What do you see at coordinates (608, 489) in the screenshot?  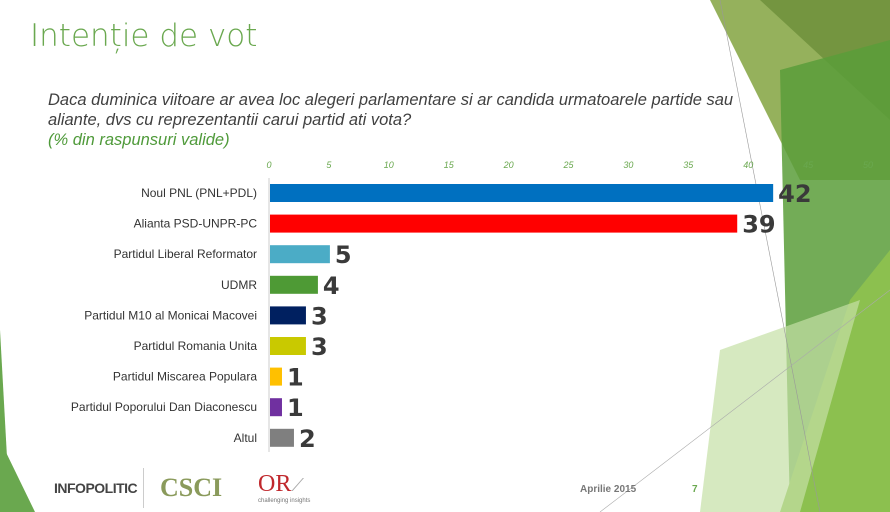 I see `footer-date: Aprilie 2015` at bounding box center [608, 489].